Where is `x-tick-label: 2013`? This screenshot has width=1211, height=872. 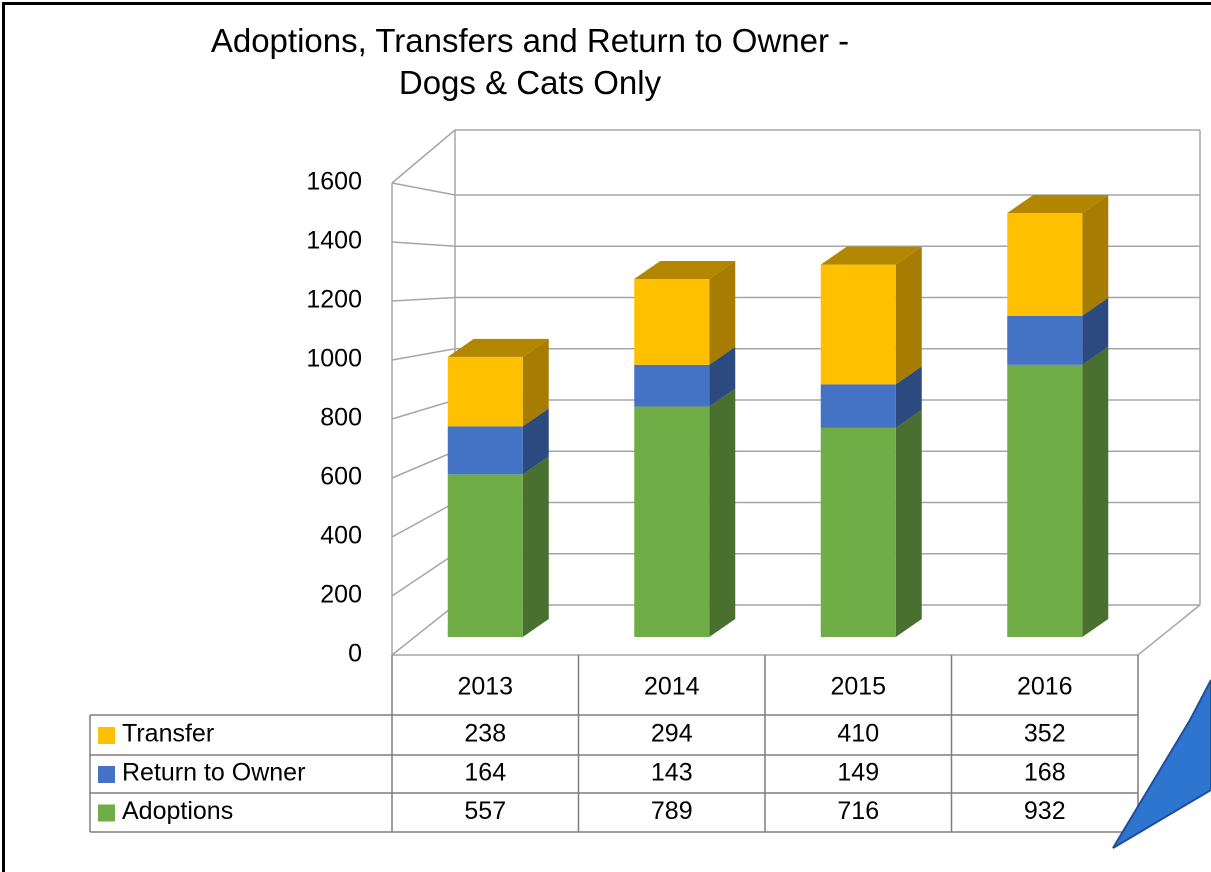
x-tick-label: 2013 is located at coordinates (485, 687).